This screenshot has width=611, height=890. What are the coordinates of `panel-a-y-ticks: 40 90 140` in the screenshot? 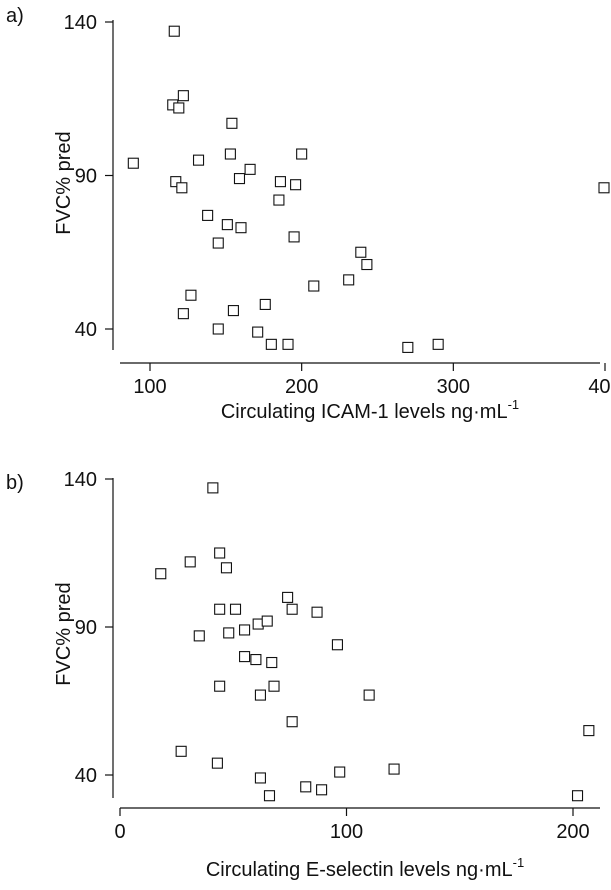 It's located at (88, 176).